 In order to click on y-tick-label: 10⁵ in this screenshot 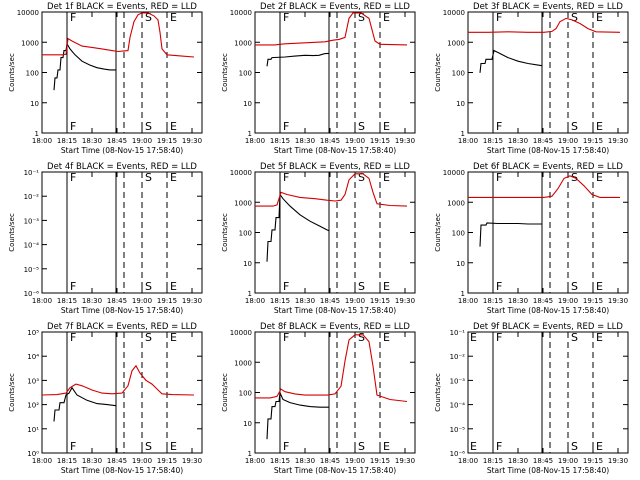, I will do `click(33, 333)`.